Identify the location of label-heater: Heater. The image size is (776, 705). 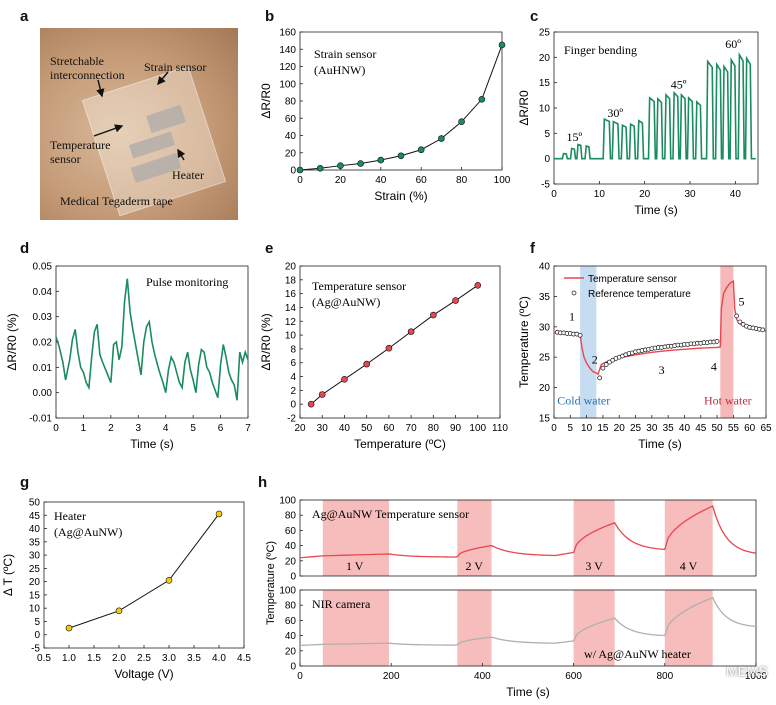
(188, 175).